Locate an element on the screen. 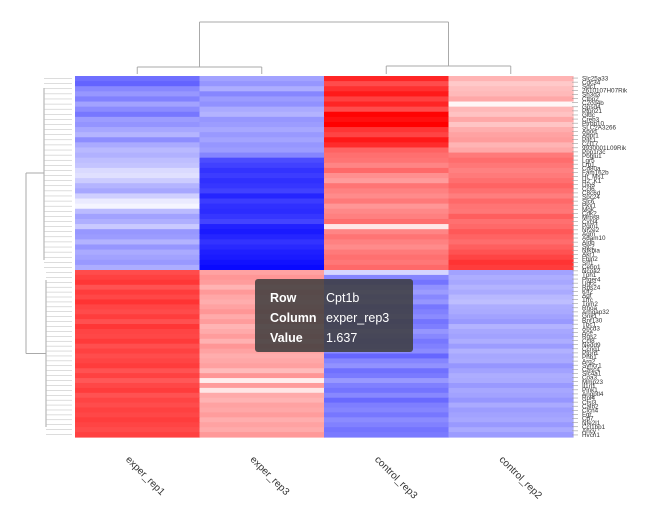 This screenshot has height=512, width=655. heatmap-cell-g1-r32-c1 is located at coordinates (262, 242).